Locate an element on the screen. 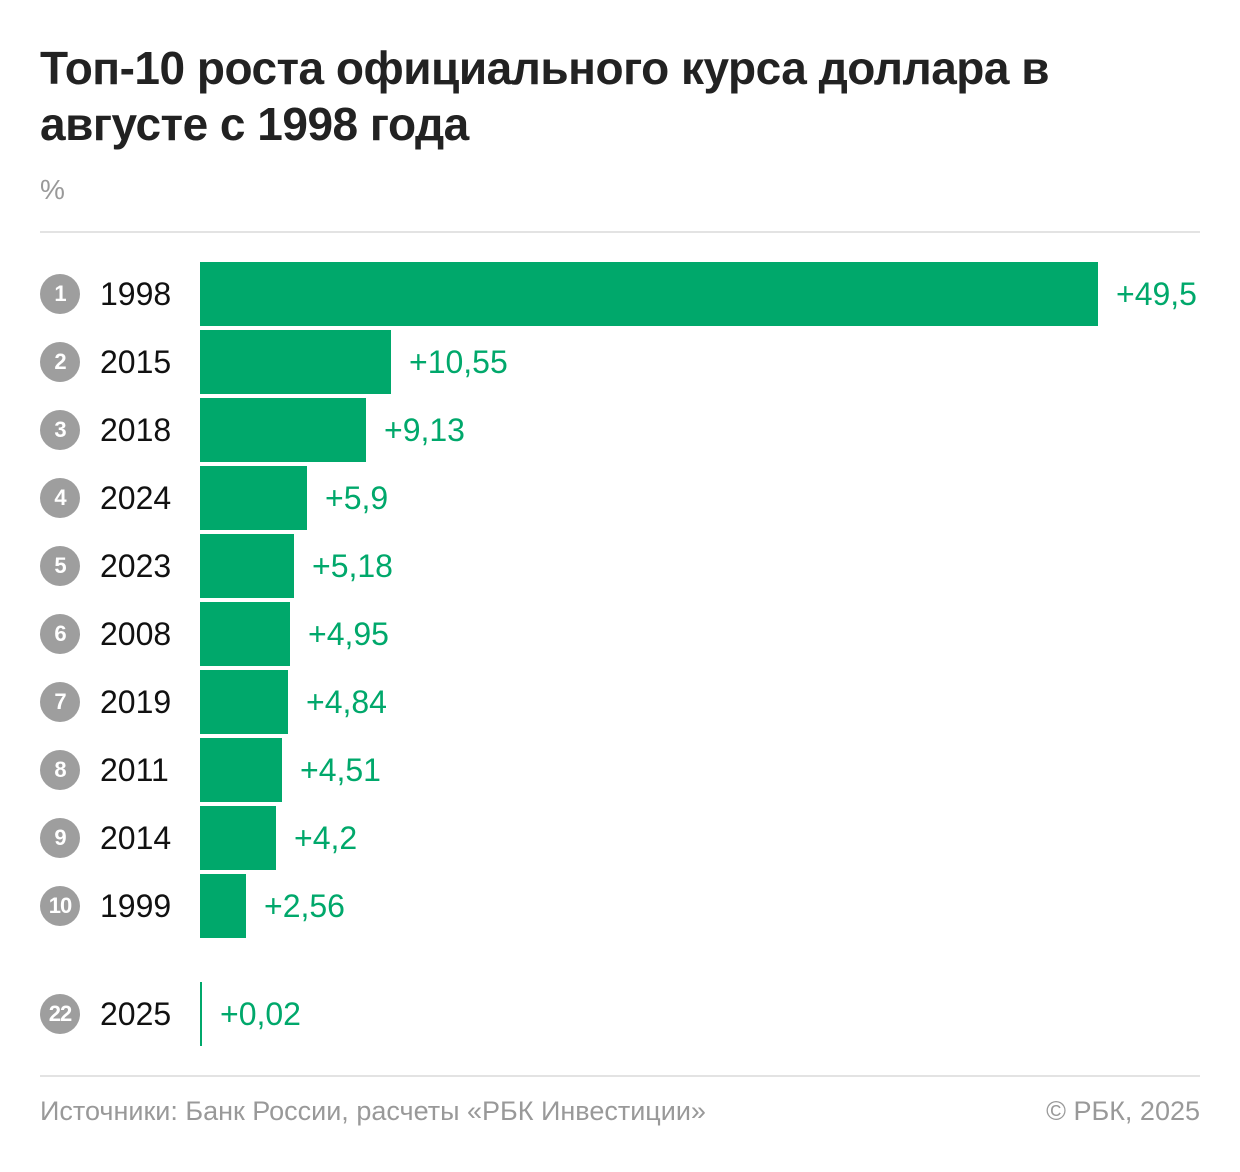 The width and height of the screenshot is (1240, 1172). rank-badge: 4 is located at coordinates (60, 498).